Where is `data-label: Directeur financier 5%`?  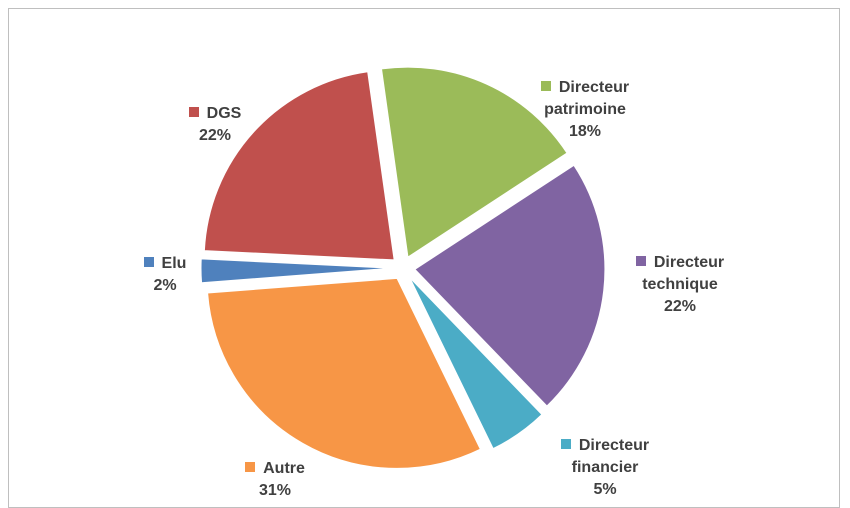
data-label: Directeur financier 5% is located at coordinates (605, 468).